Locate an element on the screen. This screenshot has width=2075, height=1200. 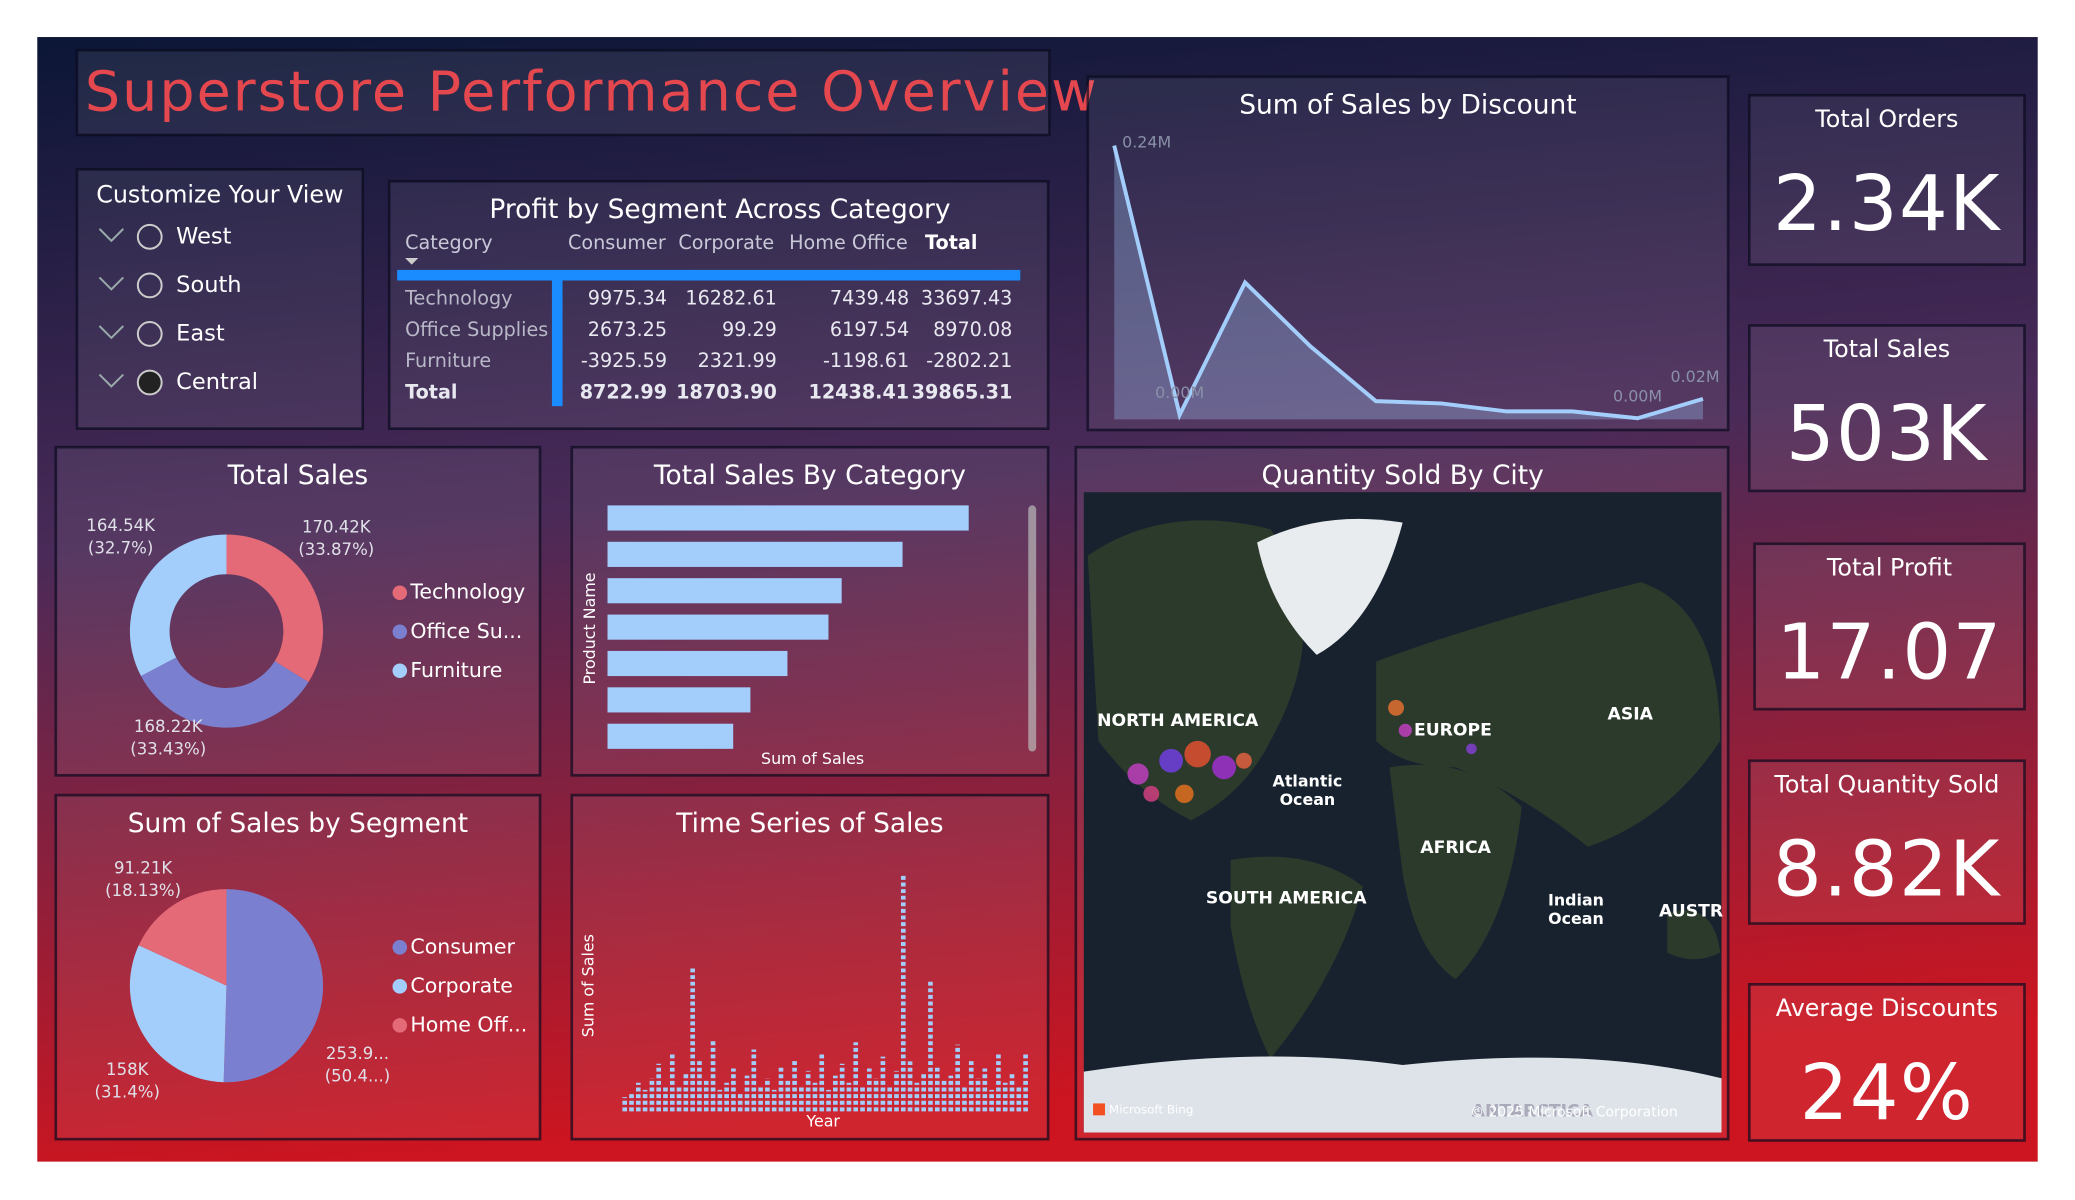
data-label: 168.22K is located at coordinates (169, 726).